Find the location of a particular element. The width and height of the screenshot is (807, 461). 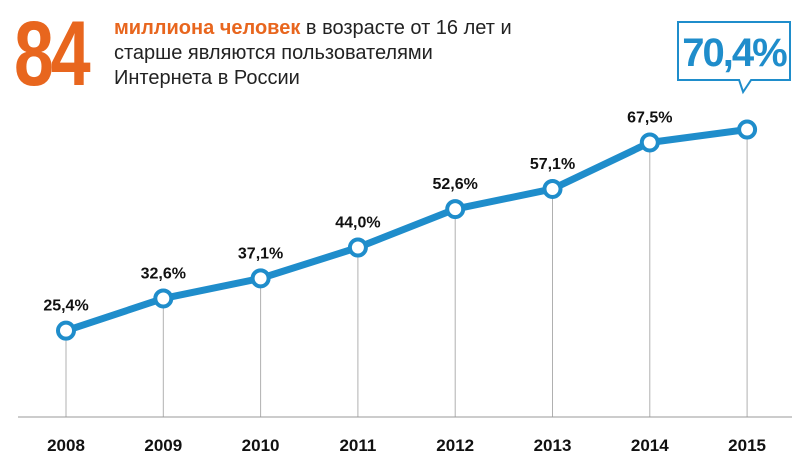

x-tick-label: 2015 is located at coordinates (747, 445).